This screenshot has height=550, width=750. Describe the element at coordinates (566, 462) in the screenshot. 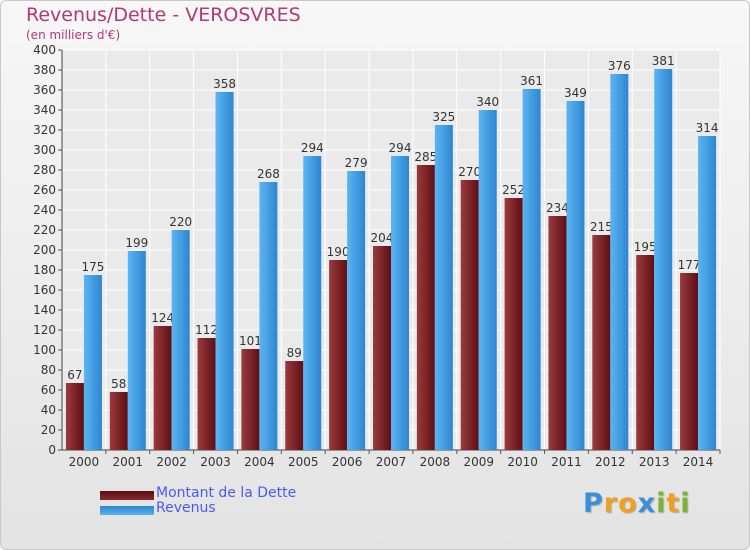

I see `x-tick-label: 2011` at that location.